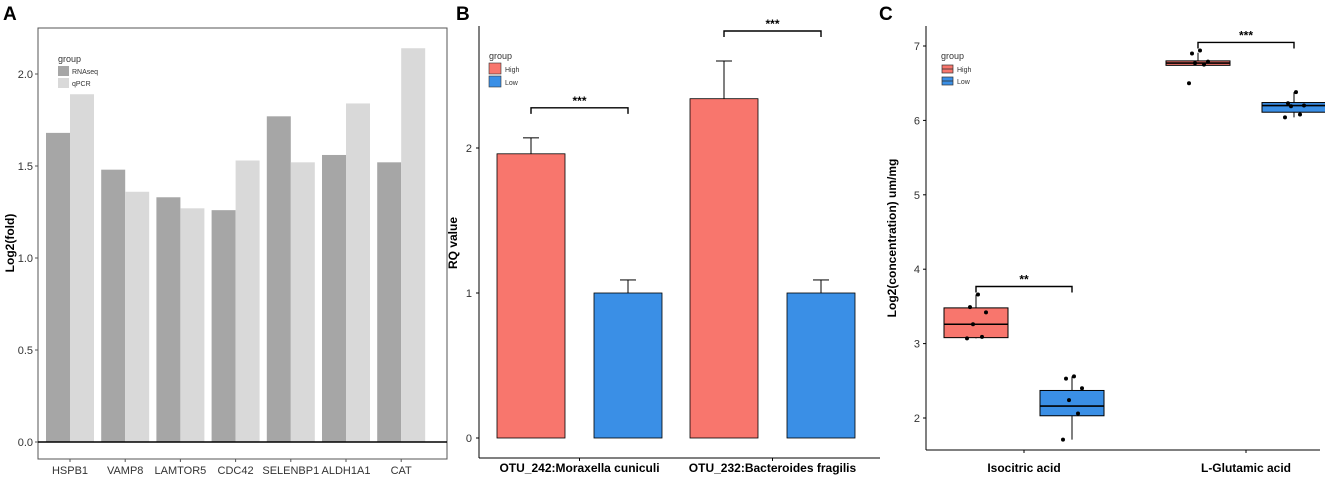 The height and width of the screenshot is (479, 1325). Describe the element at coordinates (917, 121) in the screenshot. I see `panel-c-ytick-label: 6` at that location.